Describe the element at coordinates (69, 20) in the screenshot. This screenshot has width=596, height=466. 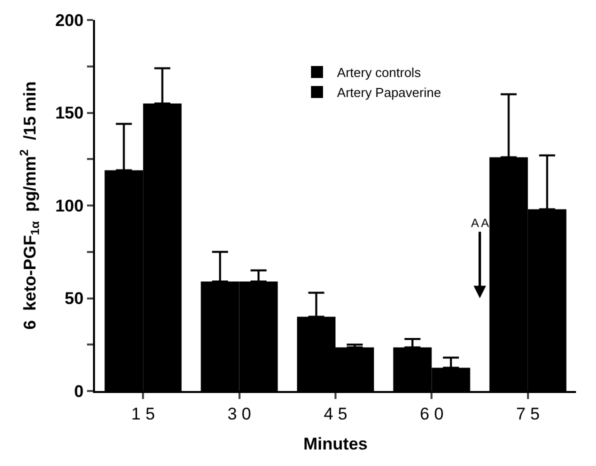
I see `y-tick-label: 200` at that location.